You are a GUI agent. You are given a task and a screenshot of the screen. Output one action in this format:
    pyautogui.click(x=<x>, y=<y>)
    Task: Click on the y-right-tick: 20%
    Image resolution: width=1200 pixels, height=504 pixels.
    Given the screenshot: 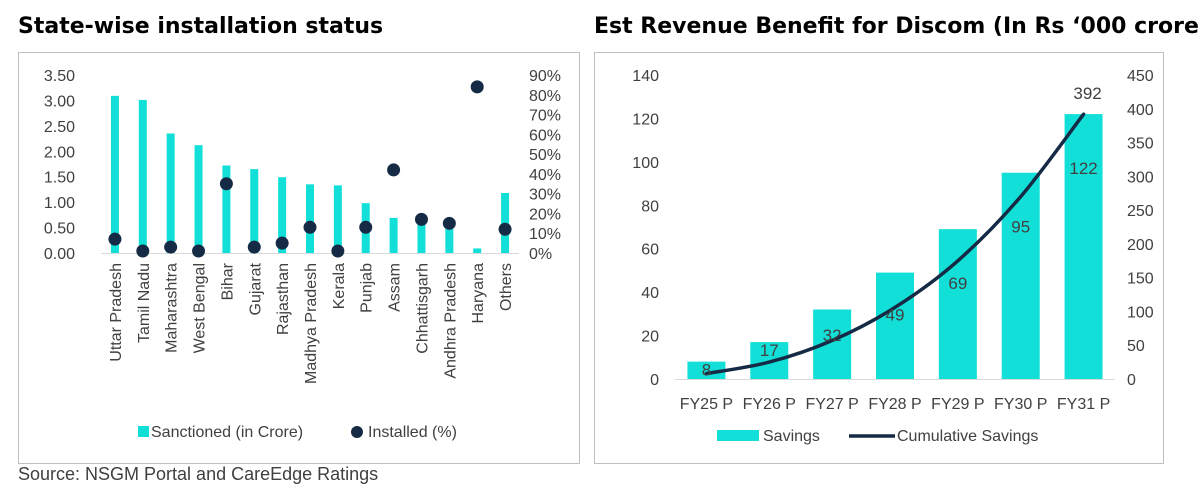 What is the action you would take?
    pyautogui.click(x=545, y=214)
    